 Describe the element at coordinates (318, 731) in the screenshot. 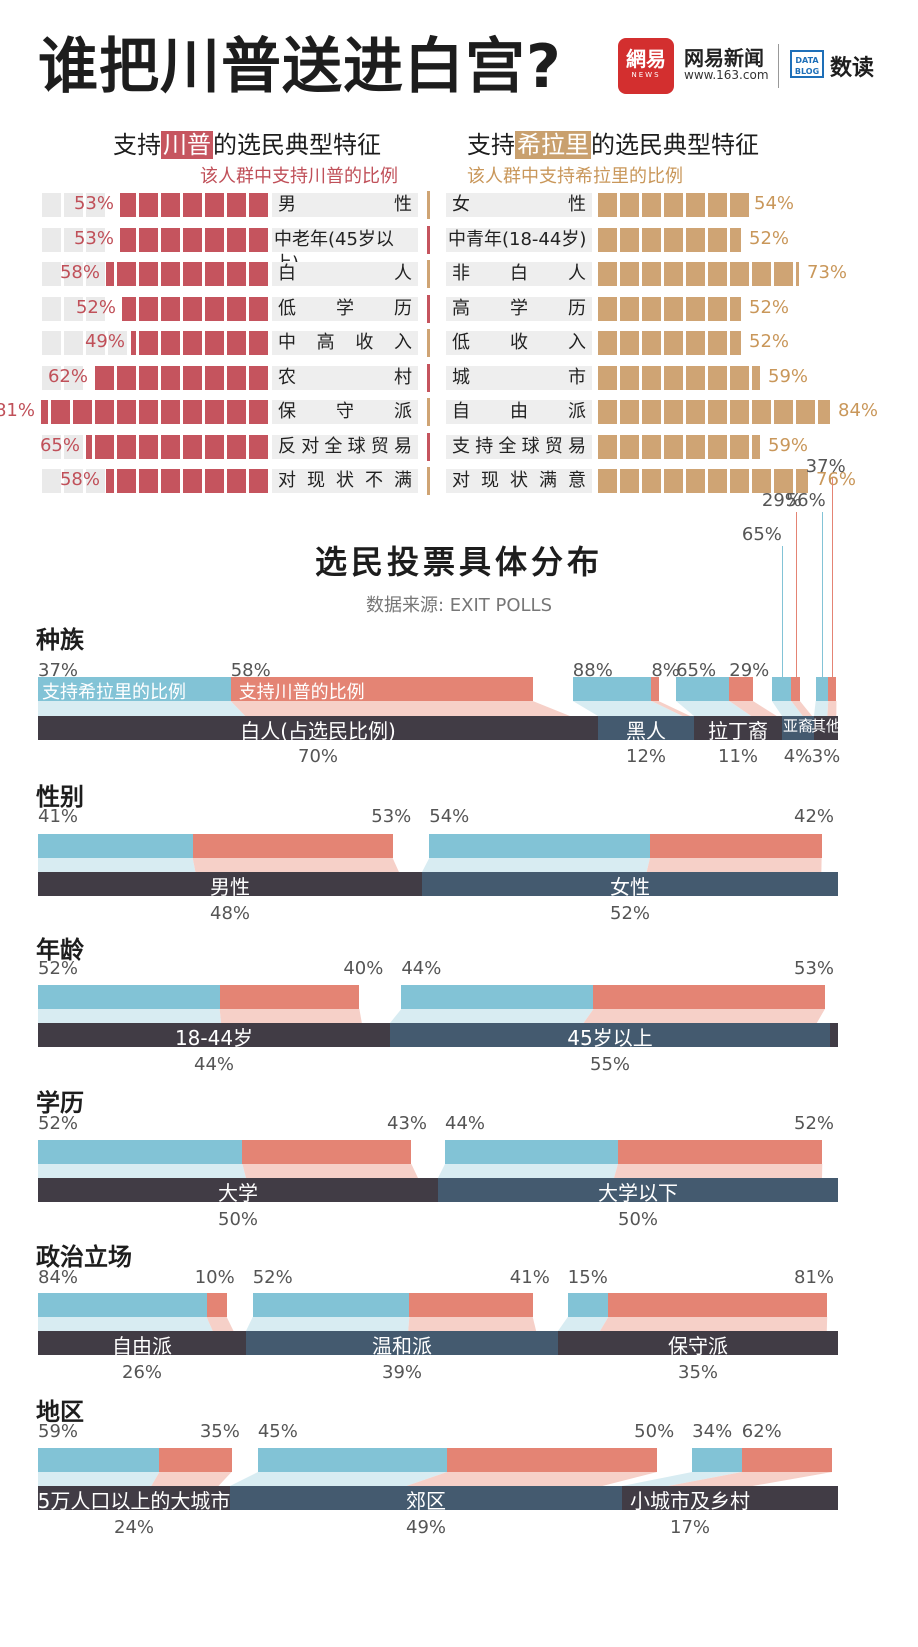

I see `group-label: 白人(占选民比例)` at that location.